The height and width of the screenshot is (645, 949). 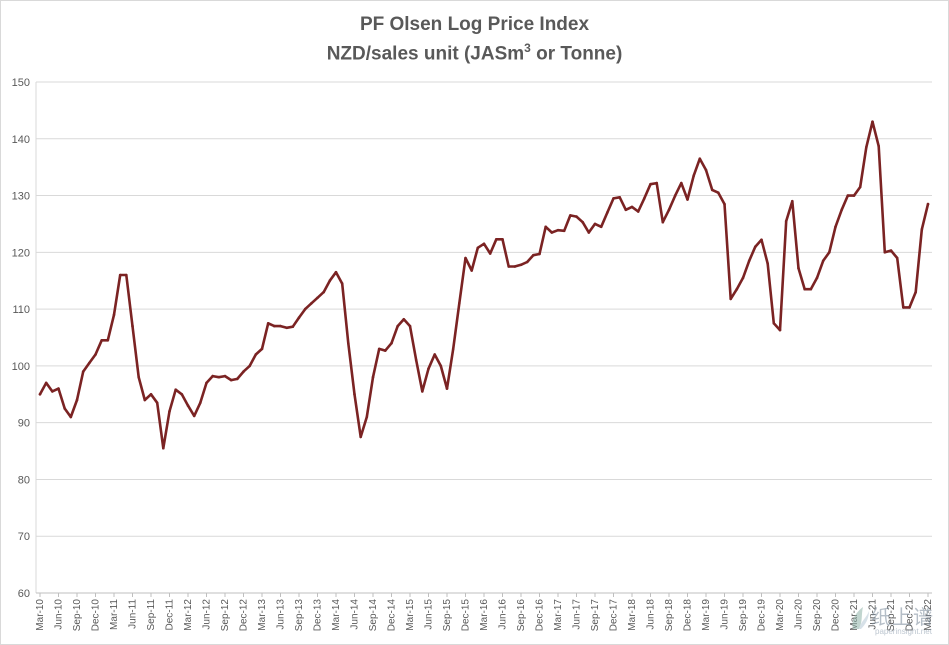 What do you see at coordinates (540, 615) in the screenshot?
I see `x-tick-label: Dec-16` at bounding box center [540, 615].